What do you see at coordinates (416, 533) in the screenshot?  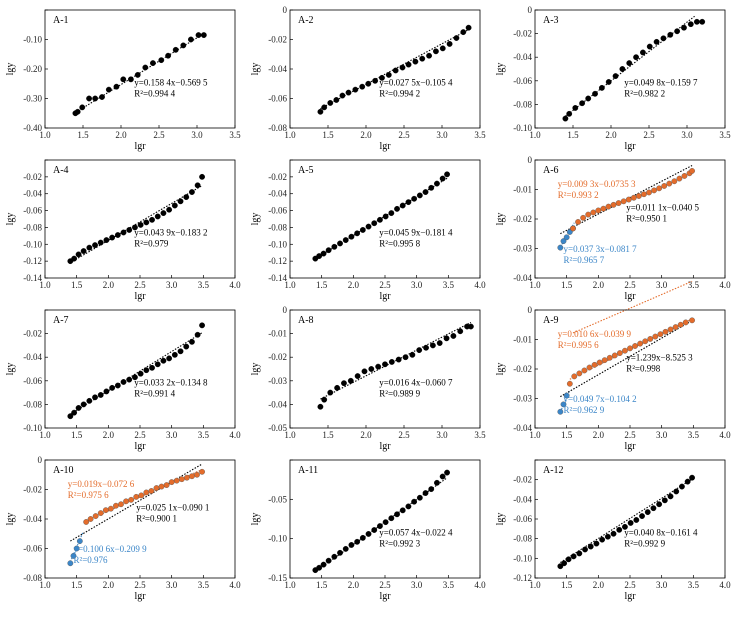 I see `fit-equation: y=0.057 4x−0.022 4` at bounding box center [416, 533].